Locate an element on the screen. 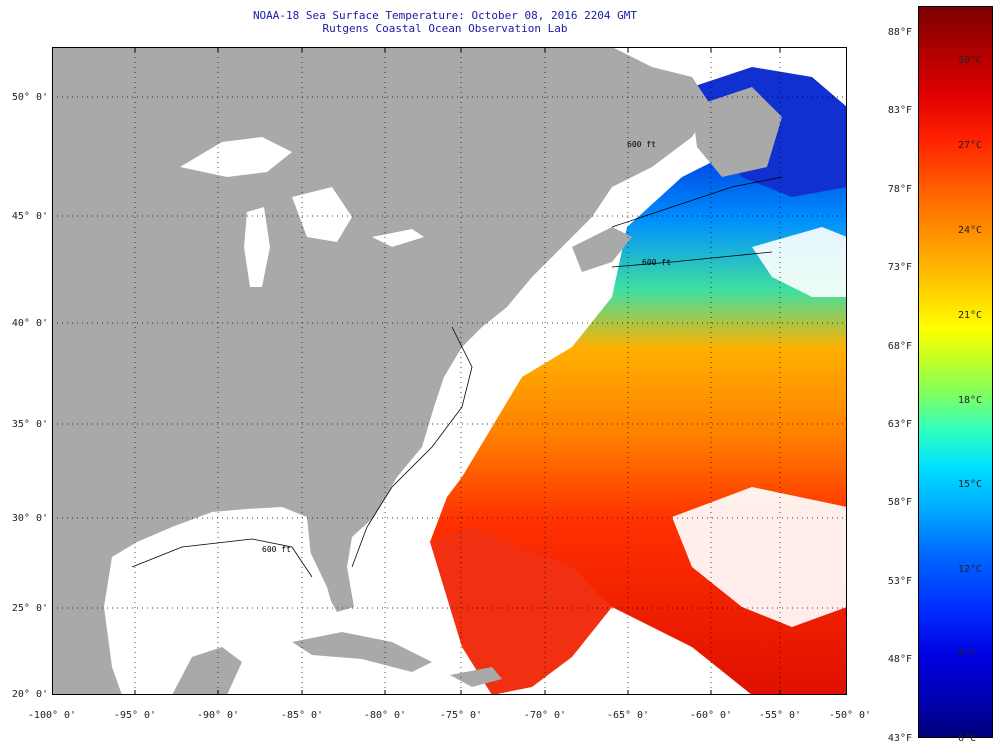 The height and width of the screenshot is (754, 1000). land-hispaniola is located at coordinates (476, 677).